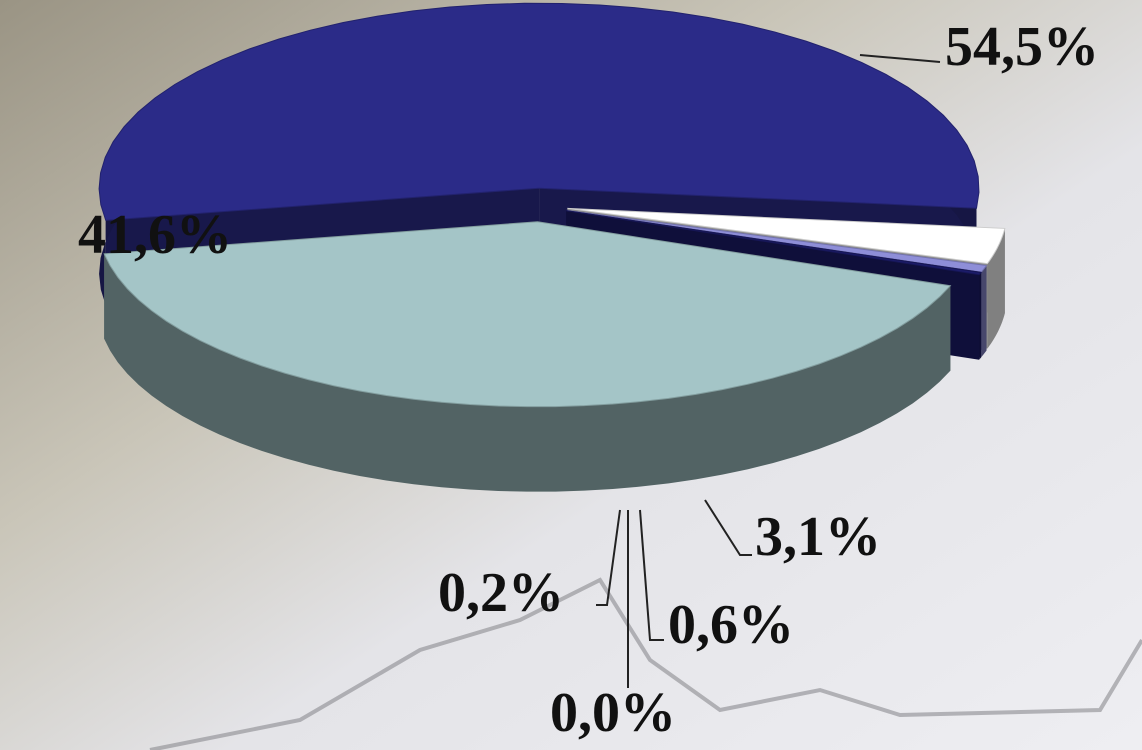 This screenshot has height=750, width=1142. What do you see at coordinates (731, 625) in the screenshot?
I see `data-label: 0,6%` at bounding box center [731, 625].